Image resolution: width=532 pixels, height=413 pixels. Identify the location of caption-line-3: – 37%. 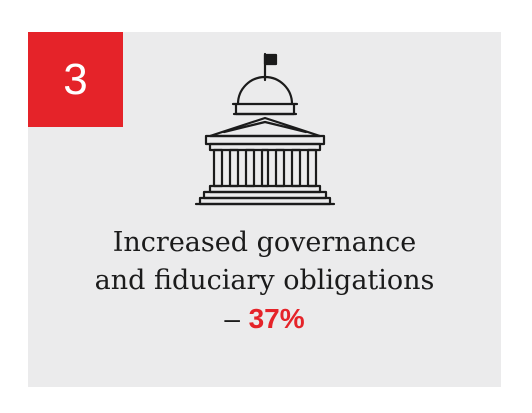
(264, 319).